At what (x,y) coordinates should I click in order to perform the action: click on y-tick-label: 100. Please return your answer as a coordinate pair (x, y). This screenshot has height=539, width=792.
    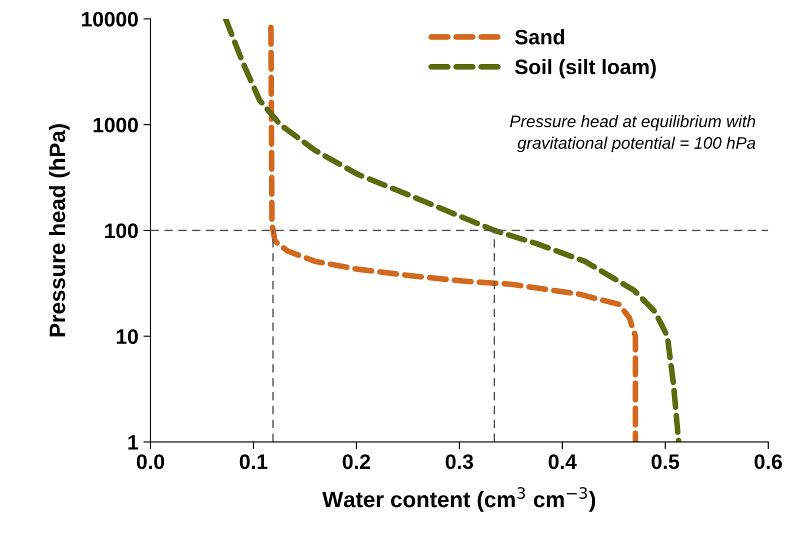
    Looking at the image, I should click on (121, 230).